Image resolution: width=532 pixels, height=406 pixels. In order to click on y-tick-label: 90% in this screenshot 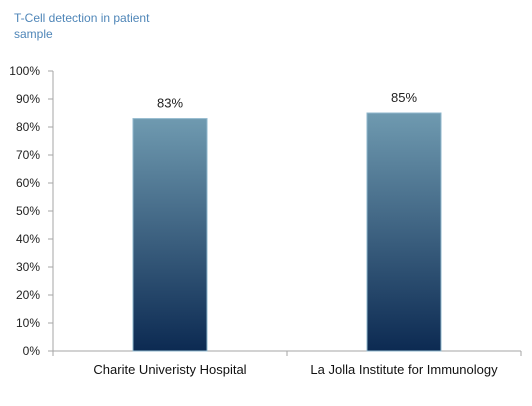, I will do `click(28, 99)`.